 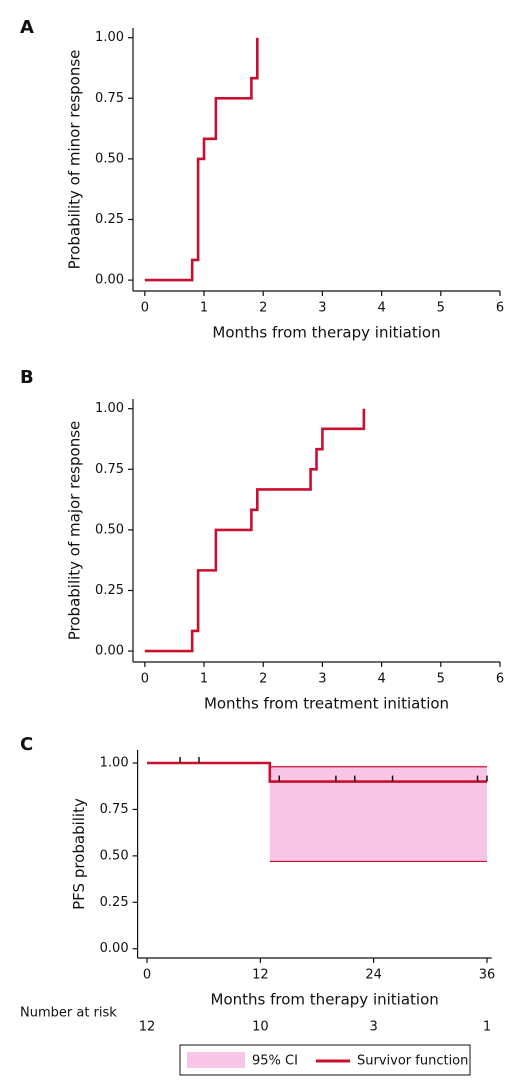 What do you see at coordinates (147, 1027) in the screenshot?
I see `risk-count: 12` at bounding box center [147, 1027].